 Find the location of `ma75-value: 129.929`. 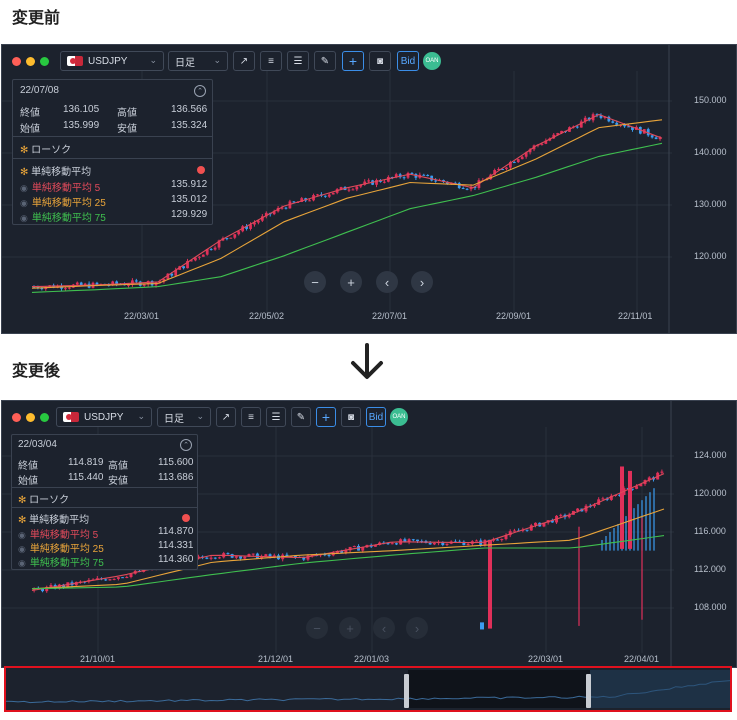

ma75-value: 129.929 is located at coordinates (189, 214).